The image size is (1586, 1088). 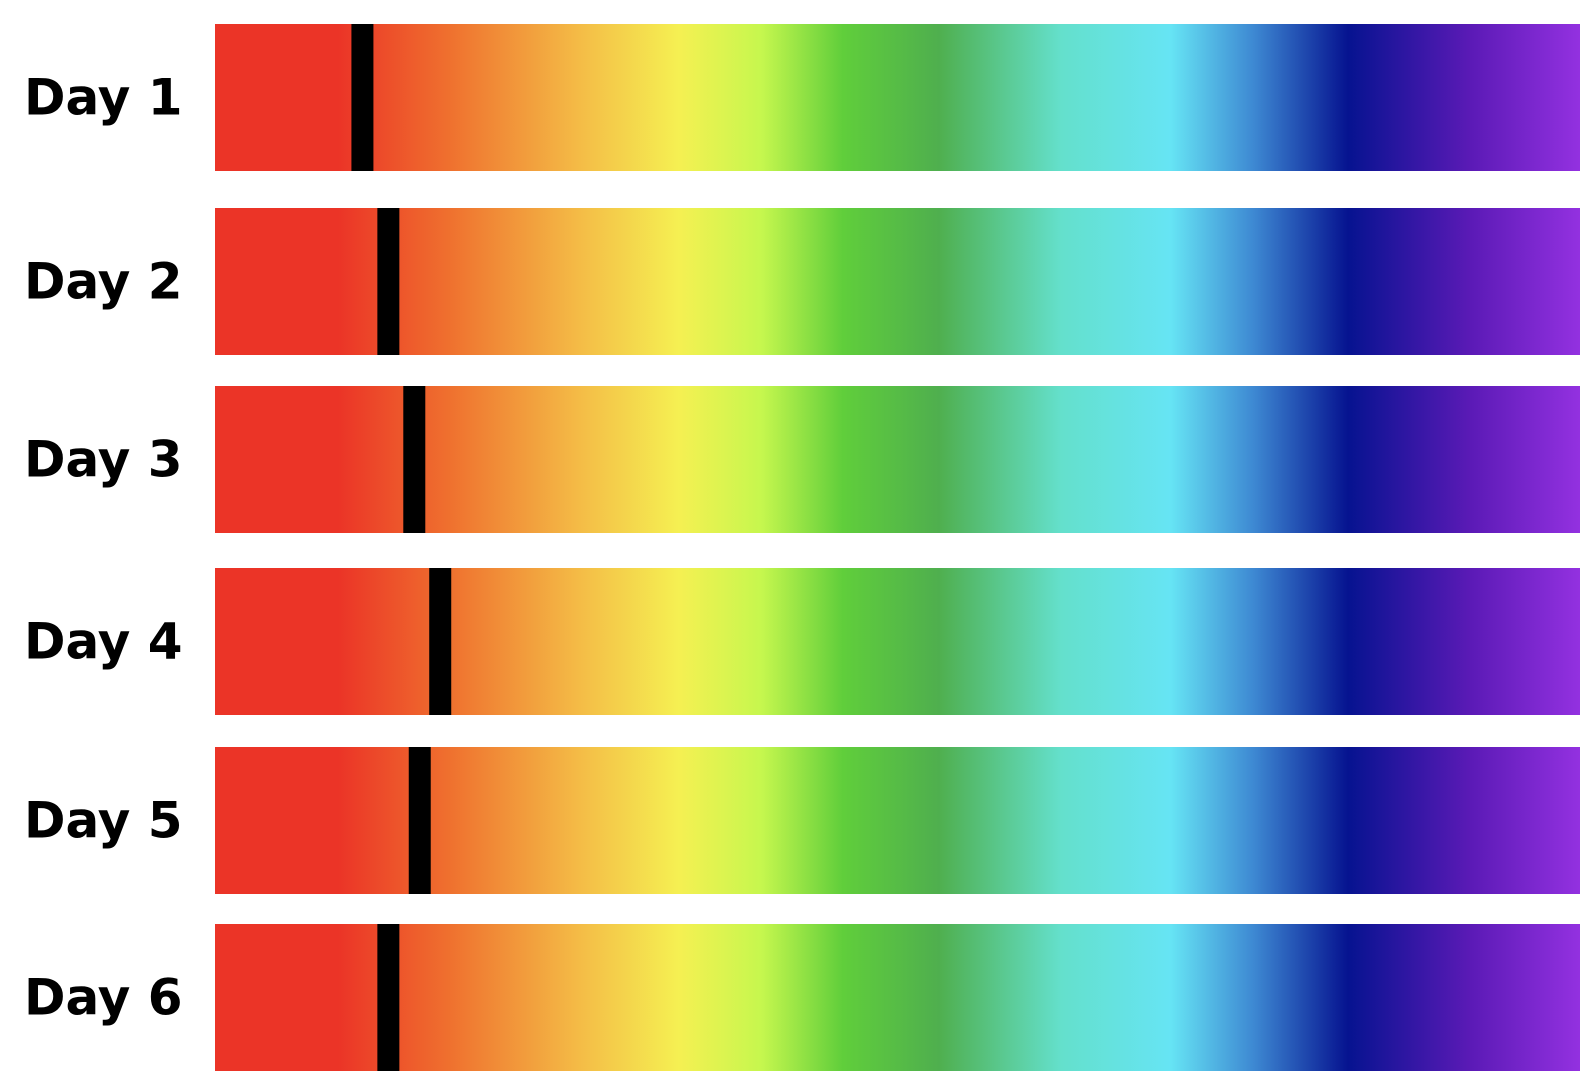 I want to click on label-day-5: Day 5, so click(x=103, y=821).